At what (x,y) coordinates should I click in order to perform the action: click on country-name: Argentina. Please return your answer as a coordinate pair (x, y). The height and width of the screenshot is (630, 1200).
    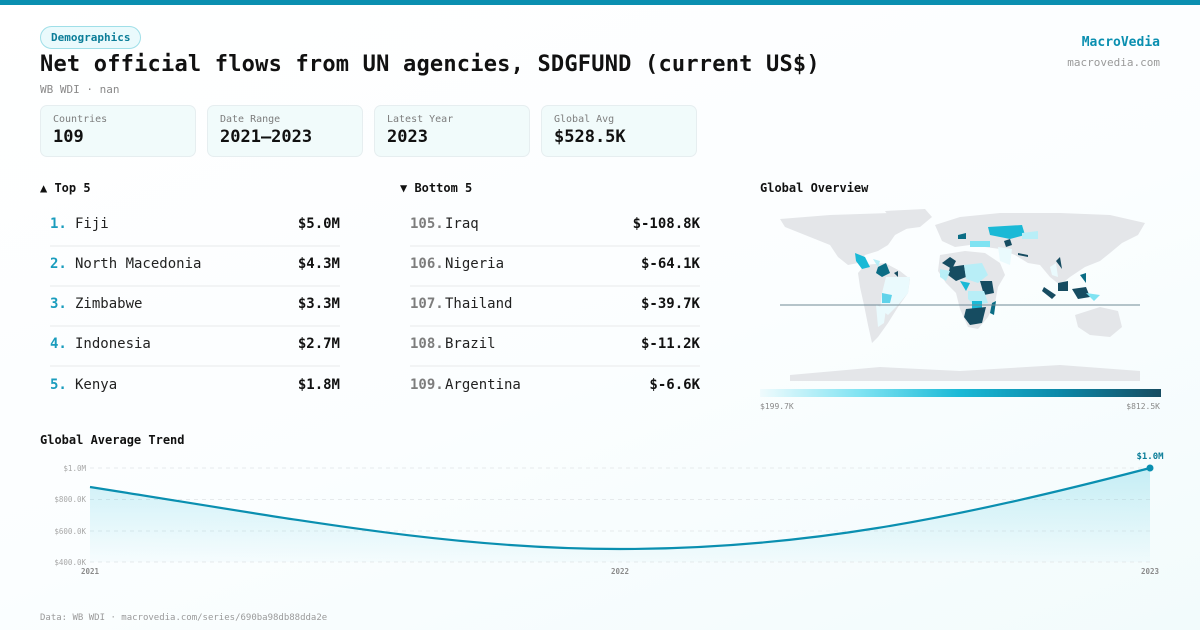
    Looking at the image, I should click on (483, 385).